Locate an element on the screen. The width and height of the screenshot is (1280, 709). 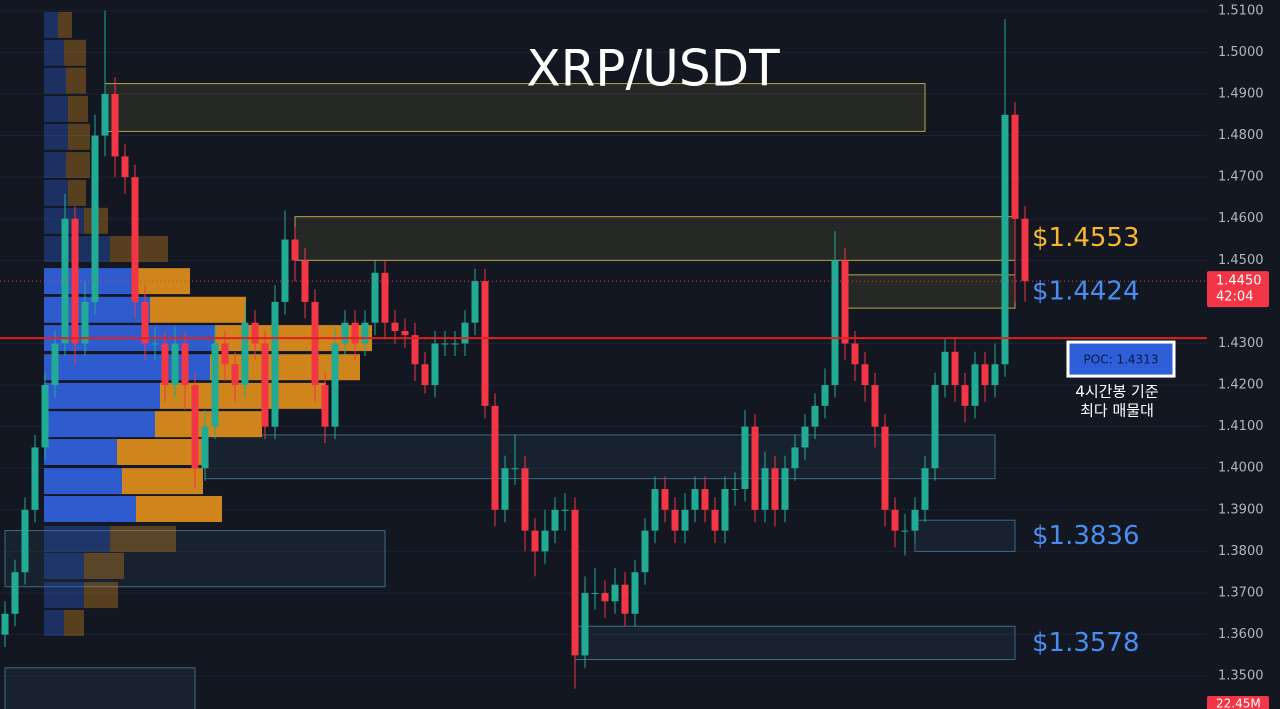
y-tick-label: 1.3800 is located at coordinates (1241, 551).